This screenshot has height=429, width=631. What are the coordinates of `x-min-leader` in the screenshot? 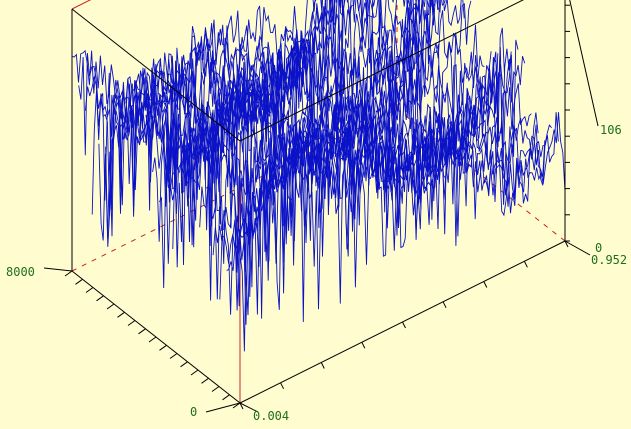 It's located at (223, 407).